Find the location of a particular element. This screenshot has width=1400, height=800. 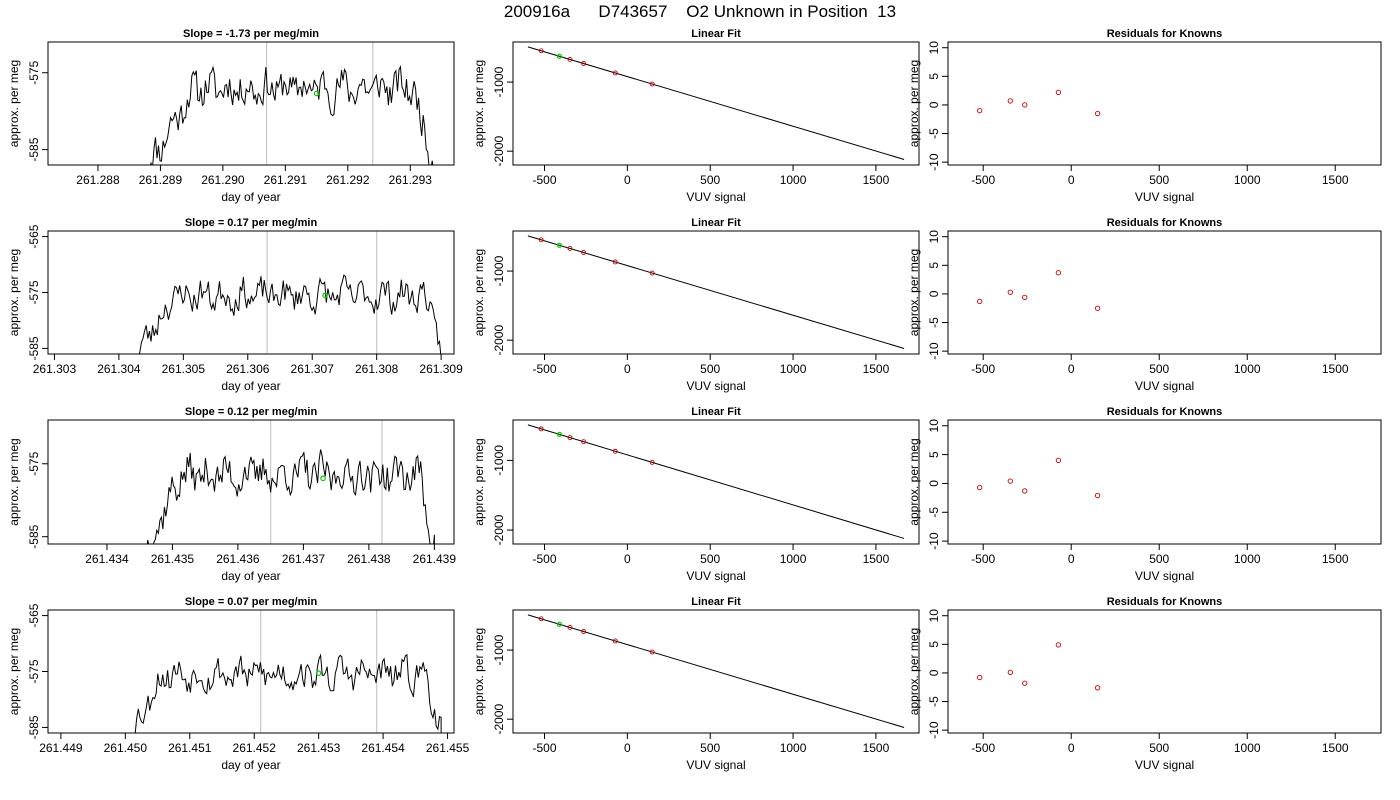

panel-title: Slope = 0.12 per meg/min is located at coordinates (251, 412).